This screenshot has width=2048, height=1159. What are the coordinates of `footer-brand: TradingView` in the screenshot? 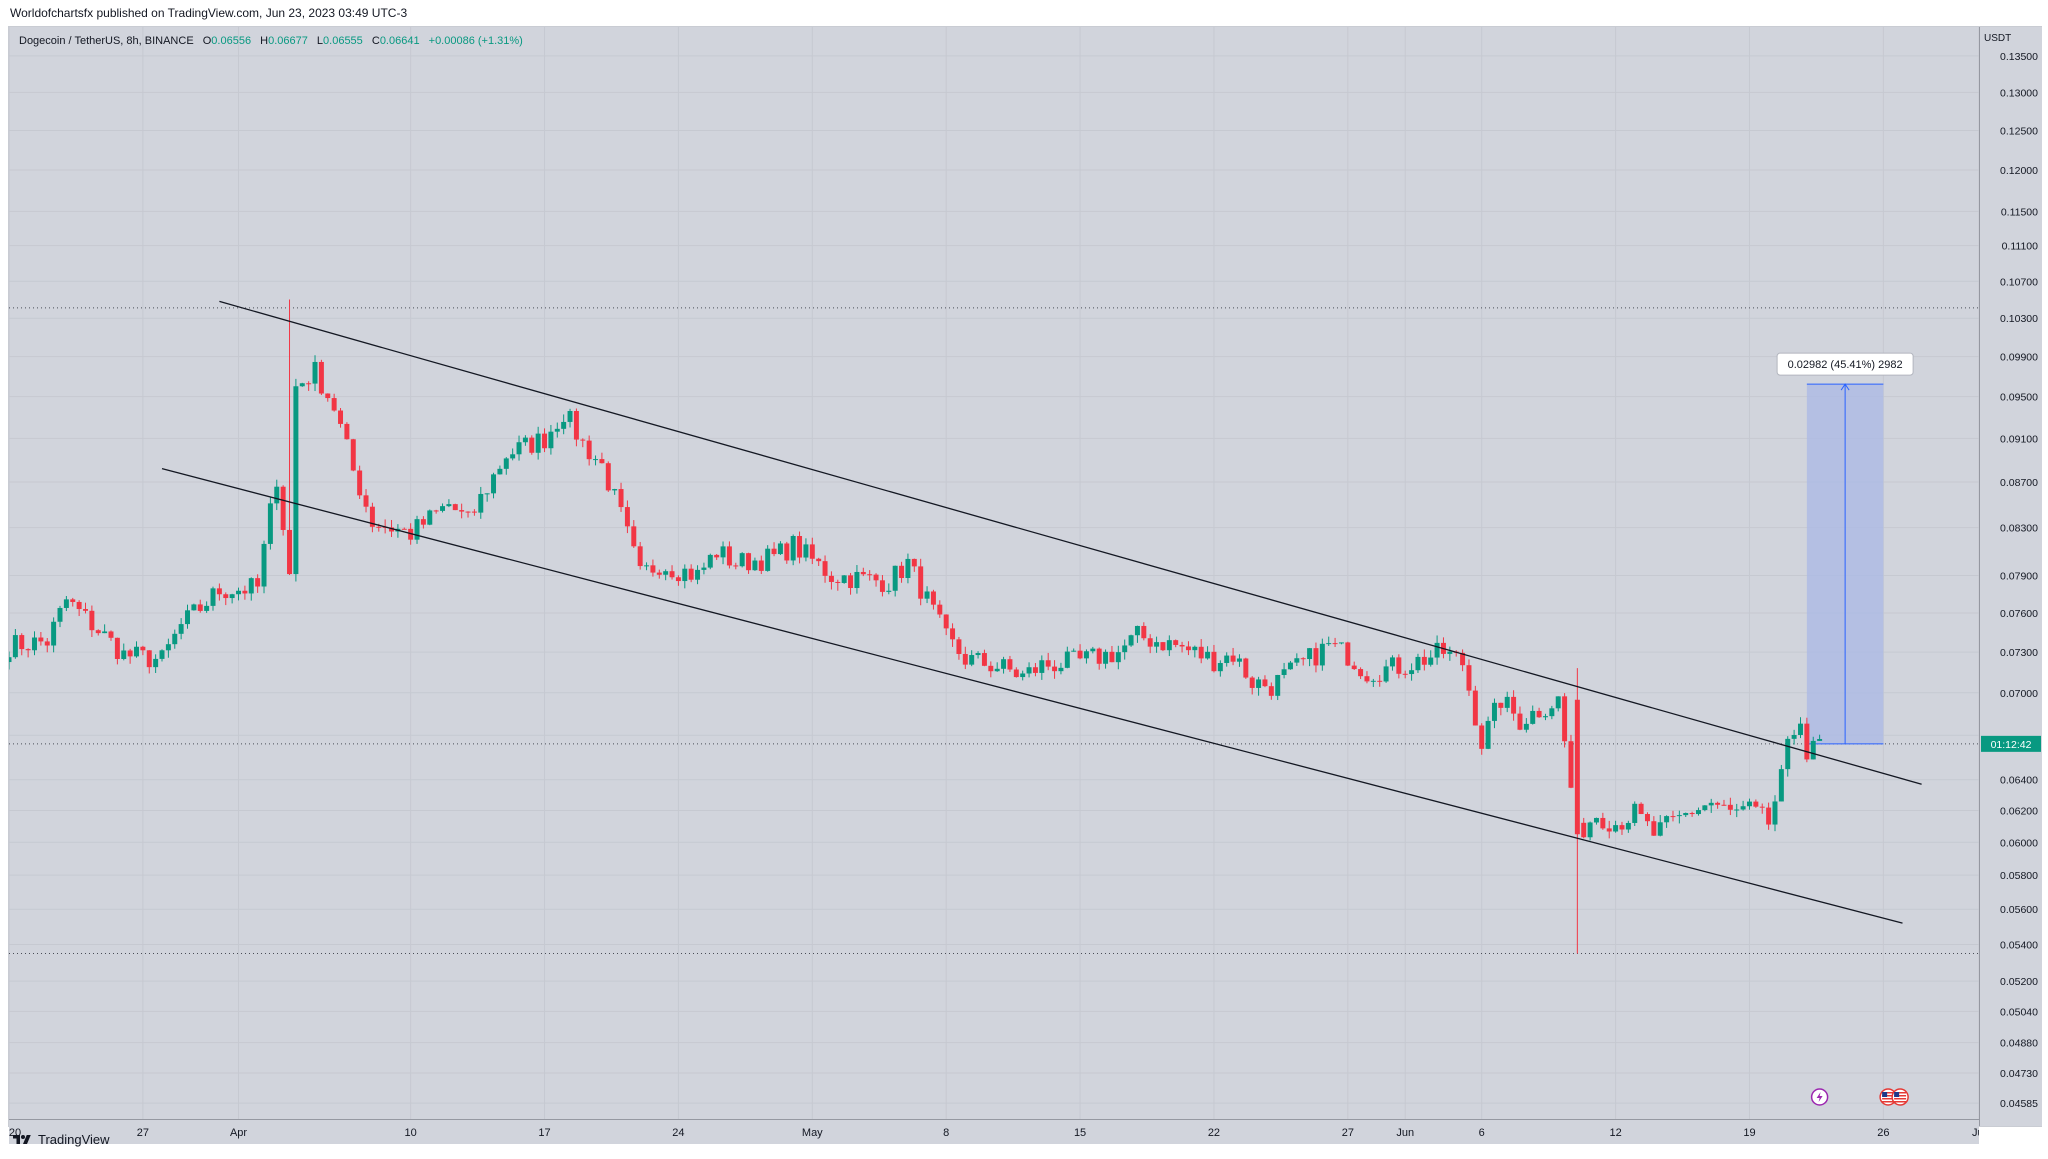 It's located at (74, 1139).